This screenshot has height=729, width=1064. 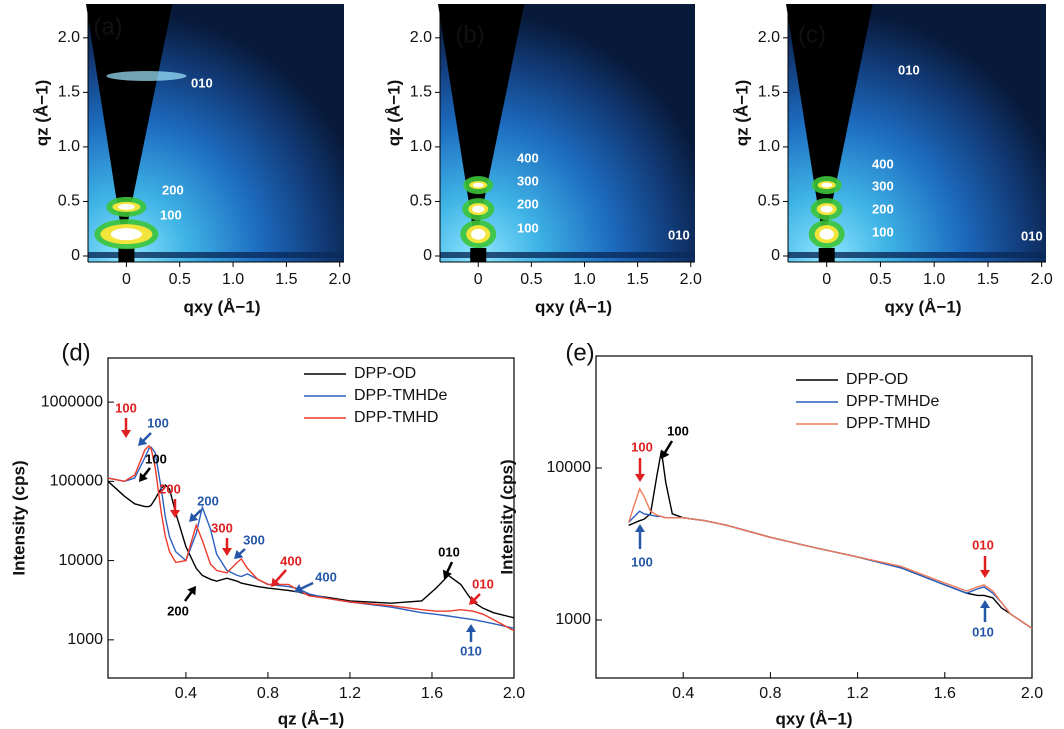 I want to click on legend-label: DPP-OD, so click(x=877, y=379).